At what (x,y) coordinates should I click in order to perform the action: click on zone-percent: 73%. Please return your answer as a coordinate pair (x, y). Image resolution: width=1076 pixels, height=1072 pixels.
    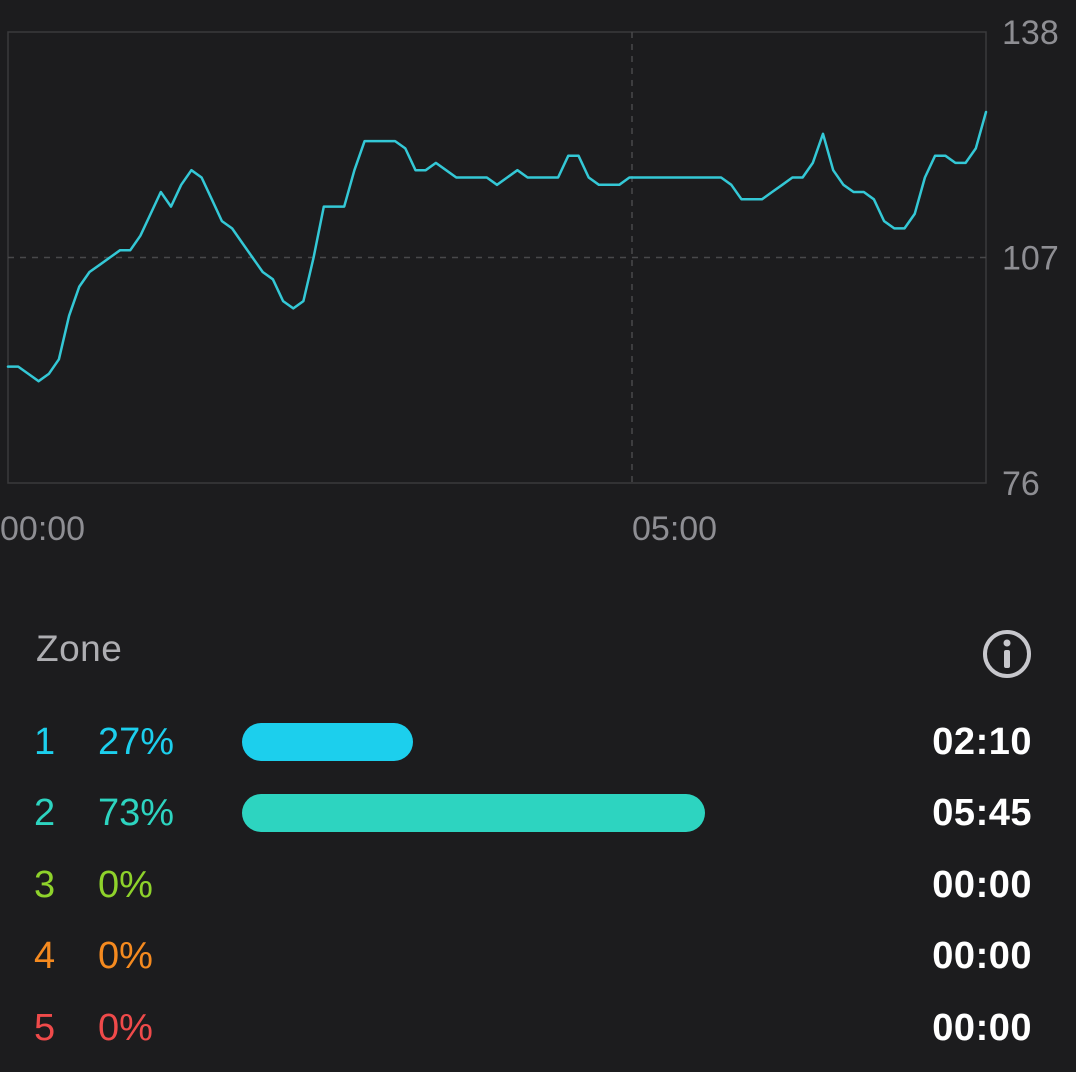
    Looking at the image, I should click on (136, 813).